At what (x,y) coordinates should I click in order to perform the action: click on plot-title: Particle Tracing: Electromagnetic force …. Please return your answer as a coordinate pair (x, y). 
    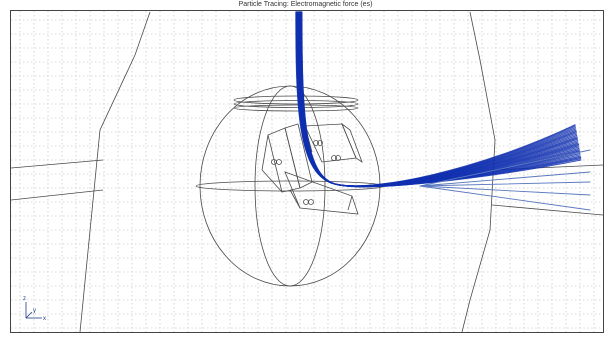
    Looking at the image, I should click on (305, 4).